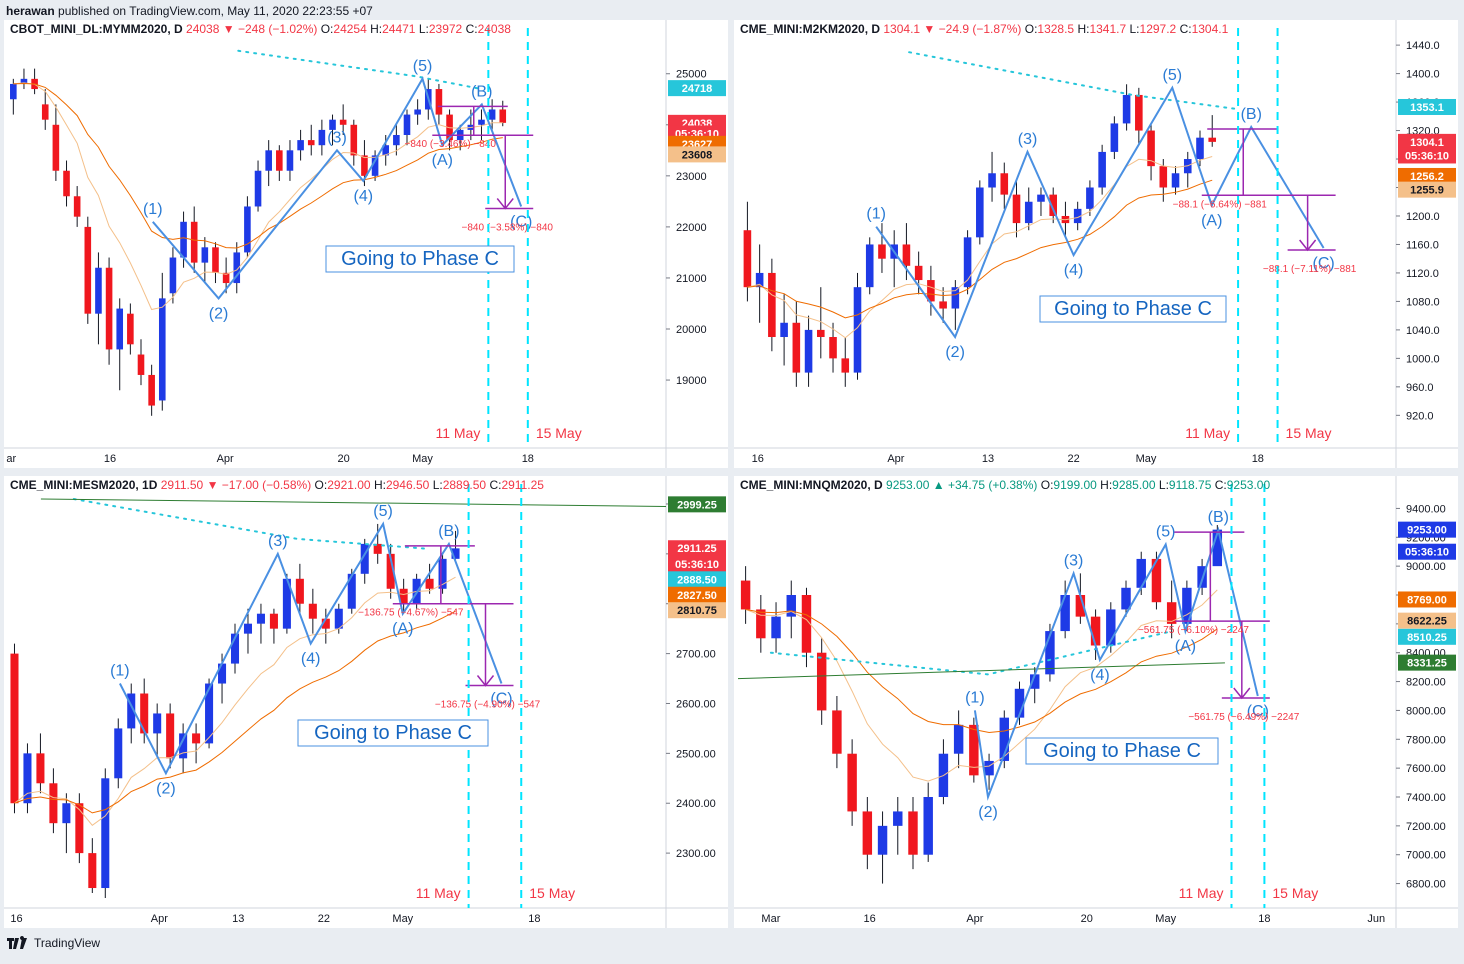  What do you see at coordinates (30, 11) in the screenshot?
I see `author-name: herawan` at bounding box center [30, 11].